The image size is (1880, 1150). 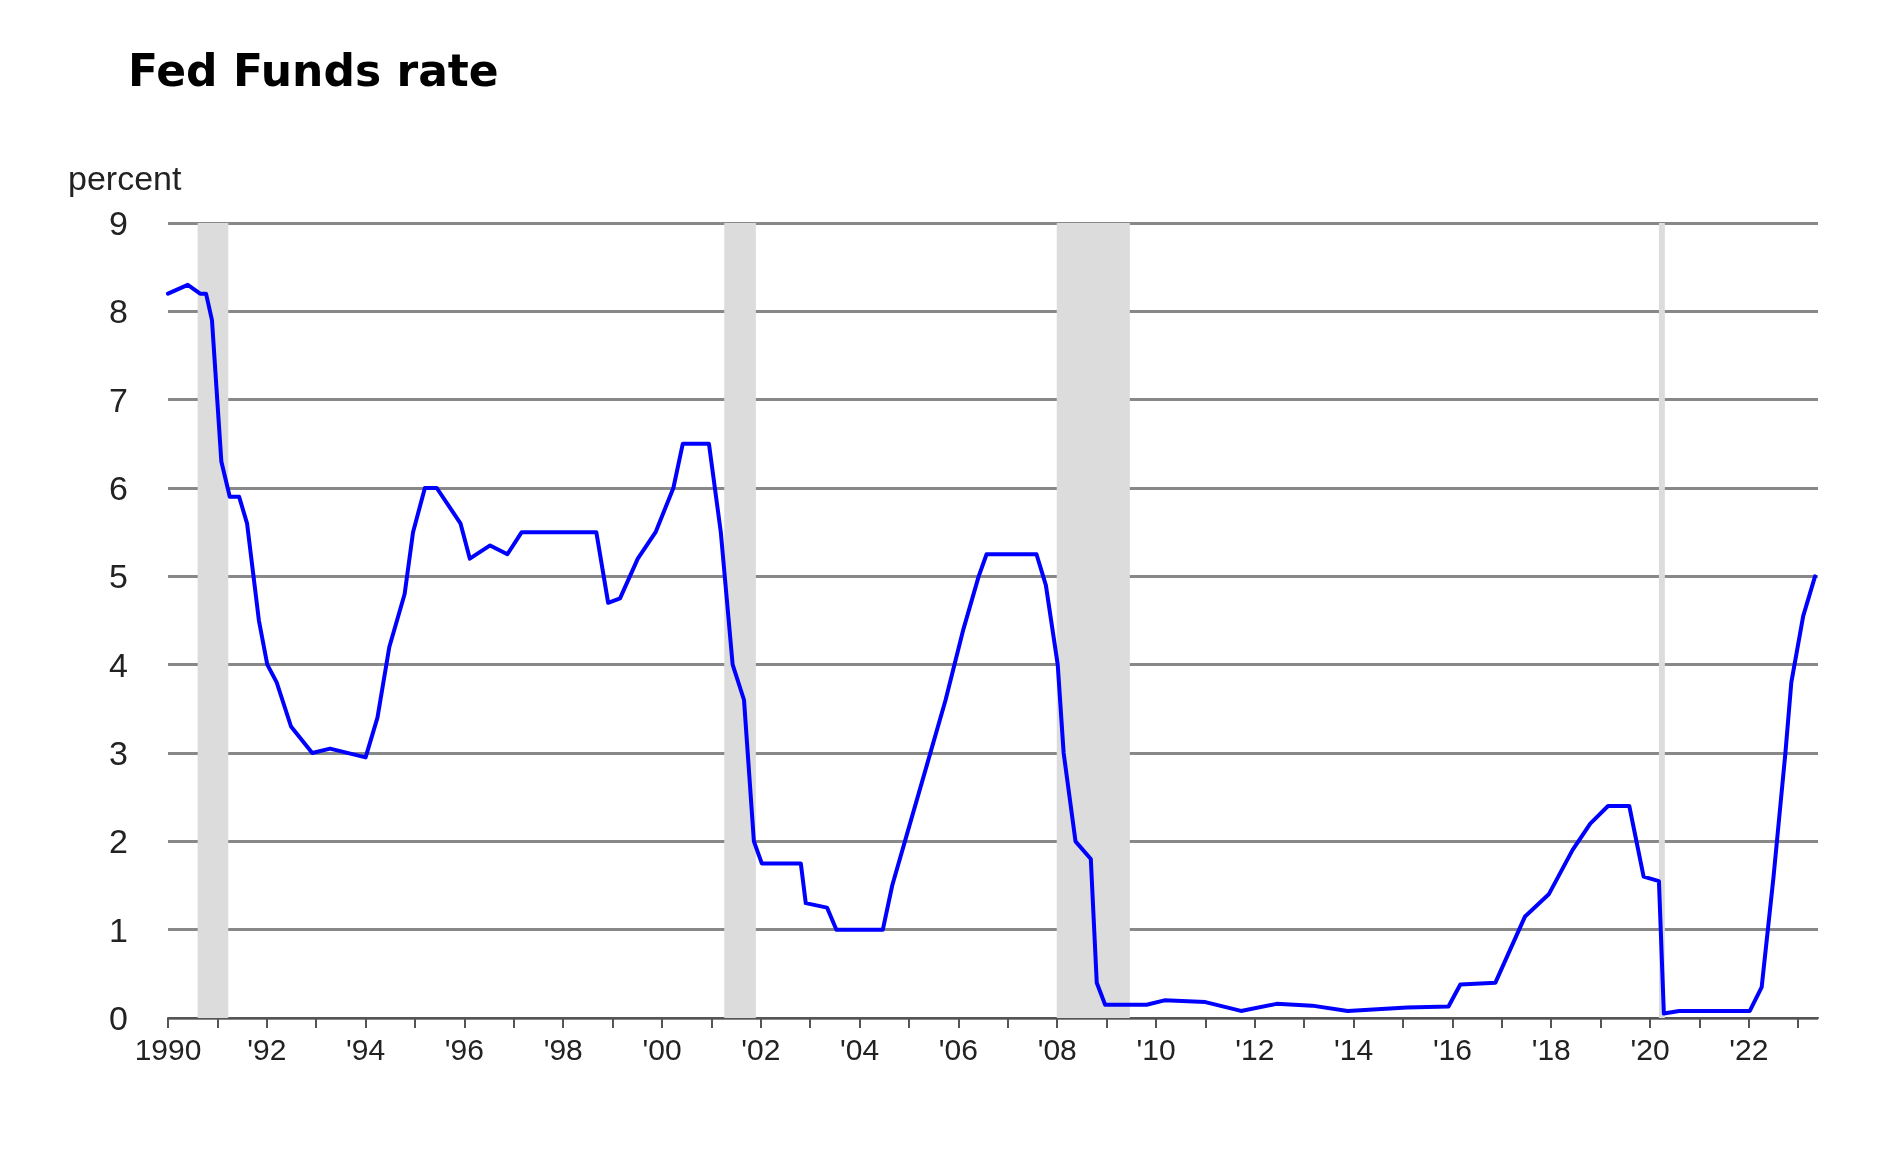 What do you see at coordinates (118, 1018) in the screenshot?
I see `y-tick-label: 0` at bounding box center [118, 1018].